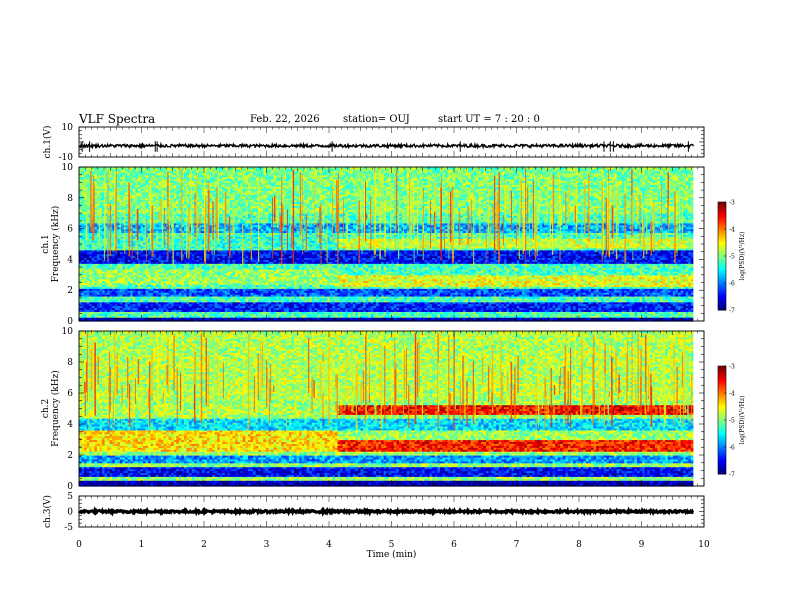 The height and width of the screenshot is (616, 792). Describe the element at coordinates (79, 545) in the screenshot. I see `x-tick-label: 0` at that location.